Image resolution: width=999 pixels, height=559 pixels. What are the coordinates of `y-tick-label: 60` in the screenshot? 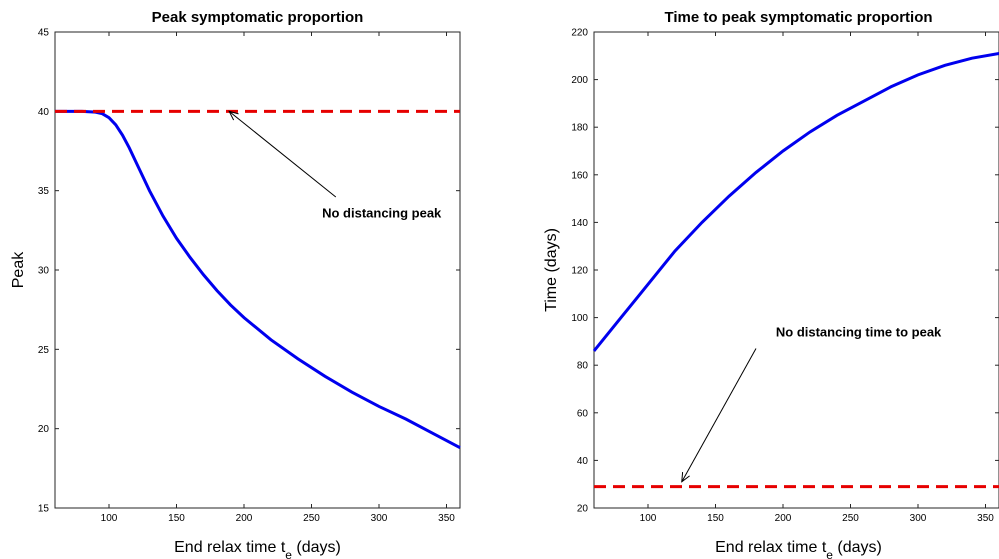 It's located at (583, 413).